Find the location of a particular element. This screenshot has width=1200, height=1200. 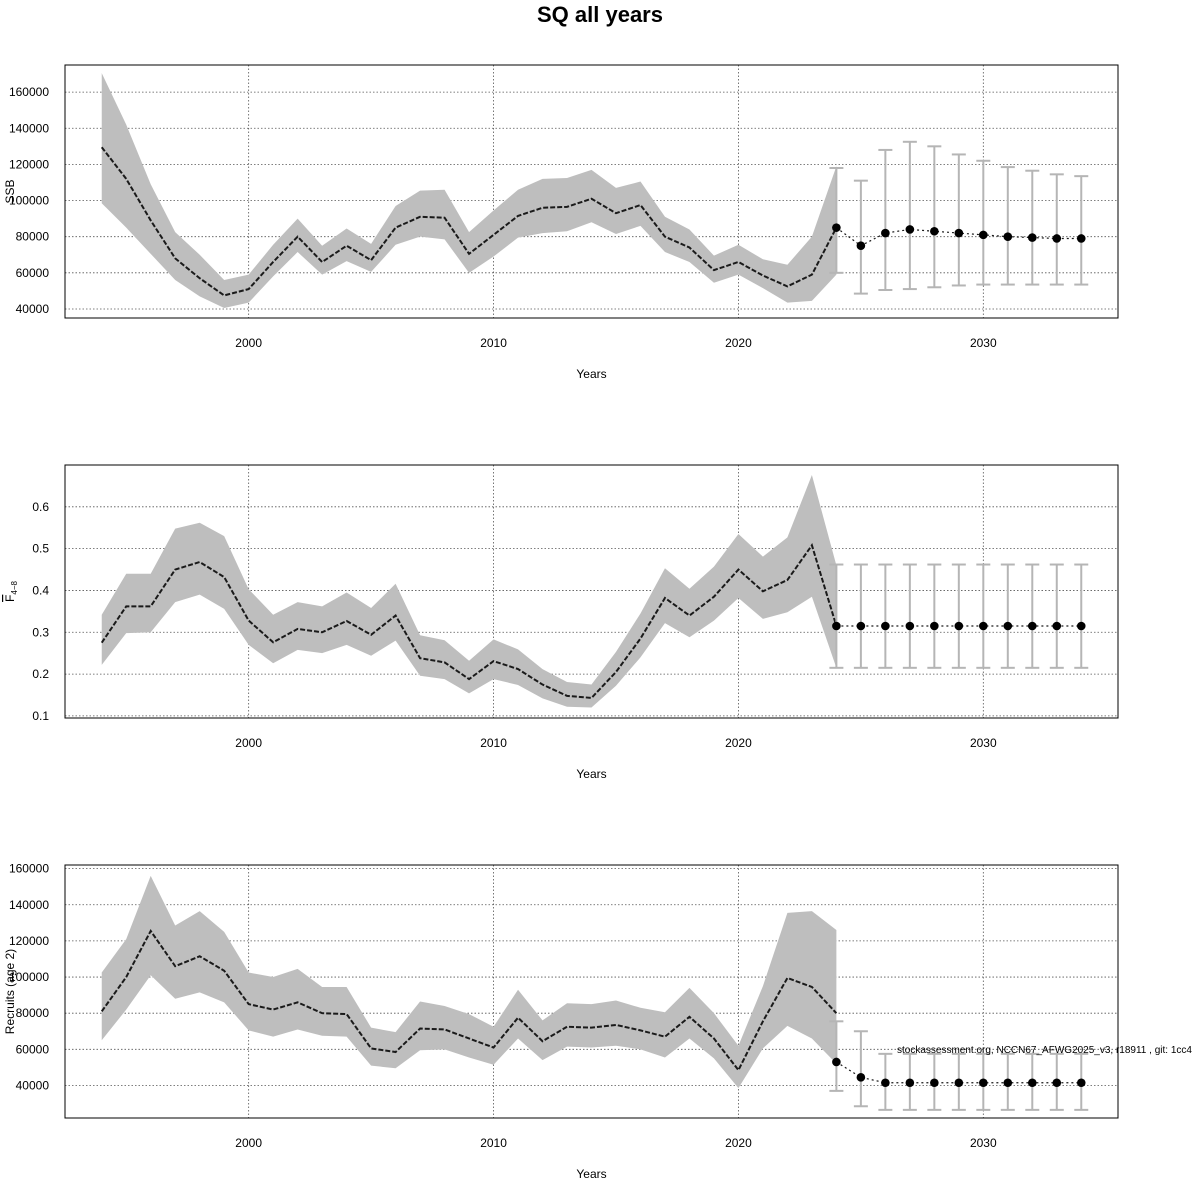

forecast-line is located at coordinates (959, 1072).